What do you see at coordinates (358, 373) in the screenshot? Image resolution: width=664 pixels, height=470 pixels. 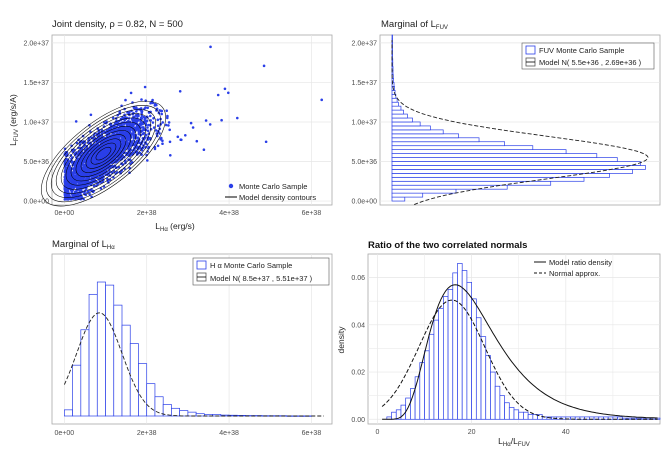 I see `ratio-ytick-label: 0.02` at bounding box center [358, 373].